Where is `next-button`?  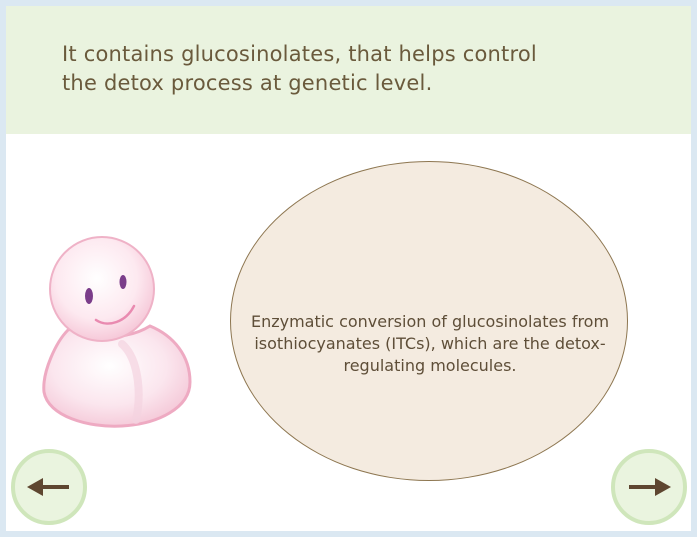
next-button is located at coordinates (649, 487).